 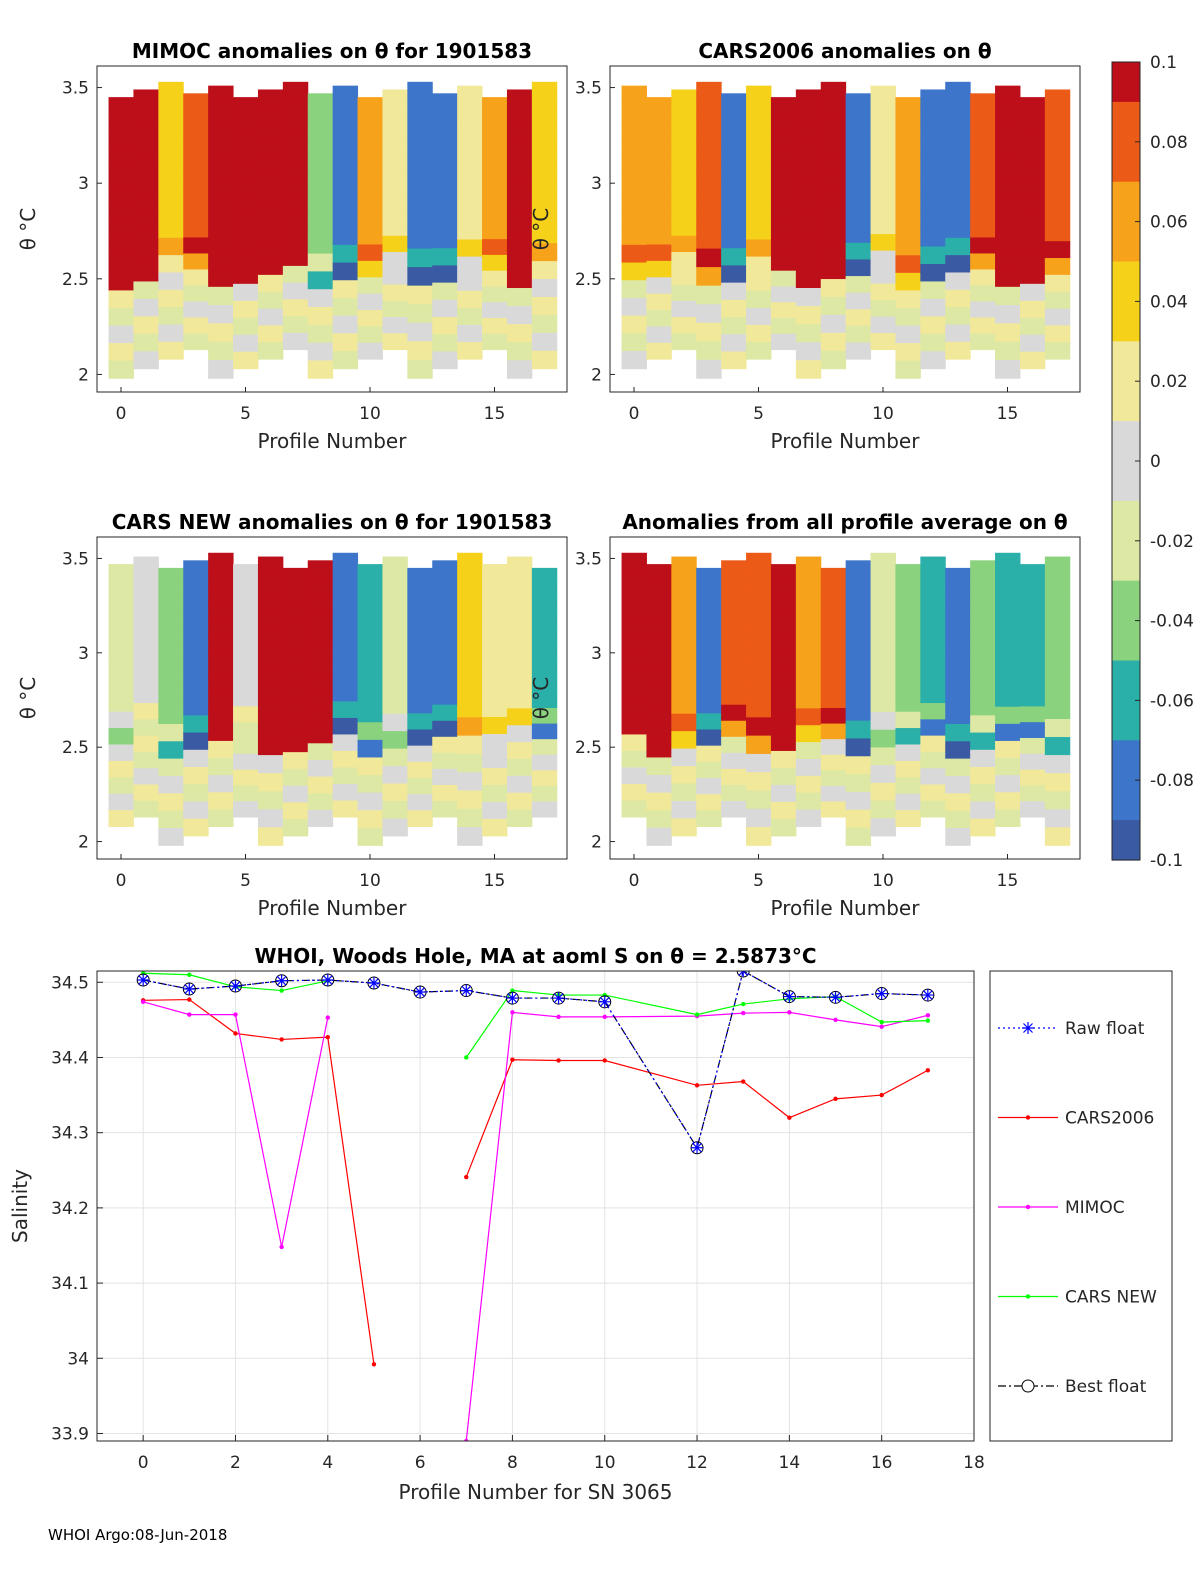 What do you see at coordinates (495, 881) in the screenshot?
I see `x-tick-label: 15` at bounding box center [495, 881].